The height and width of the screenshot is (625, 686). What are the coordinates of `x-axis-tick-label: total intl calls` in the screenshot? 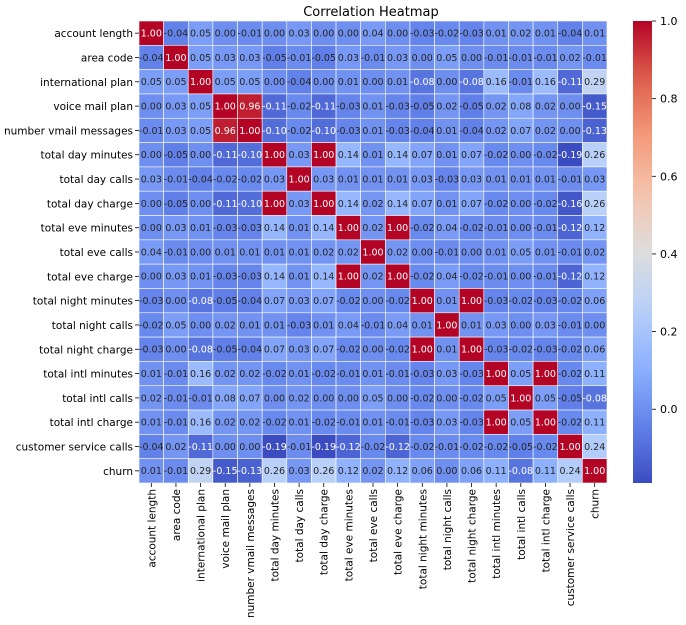 It's located at (522, 524).